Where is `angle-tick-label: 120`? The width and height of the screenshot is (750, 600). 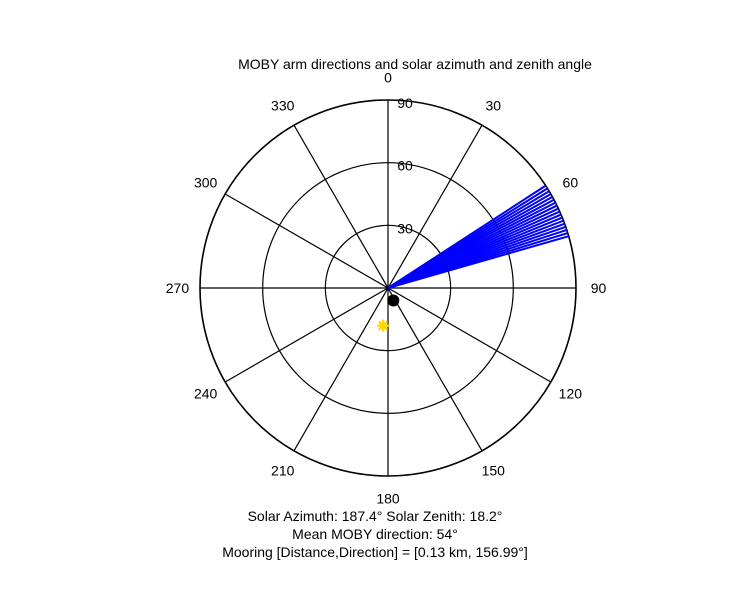
angle-tick-label: 120 is located at coordinates (571, 393).